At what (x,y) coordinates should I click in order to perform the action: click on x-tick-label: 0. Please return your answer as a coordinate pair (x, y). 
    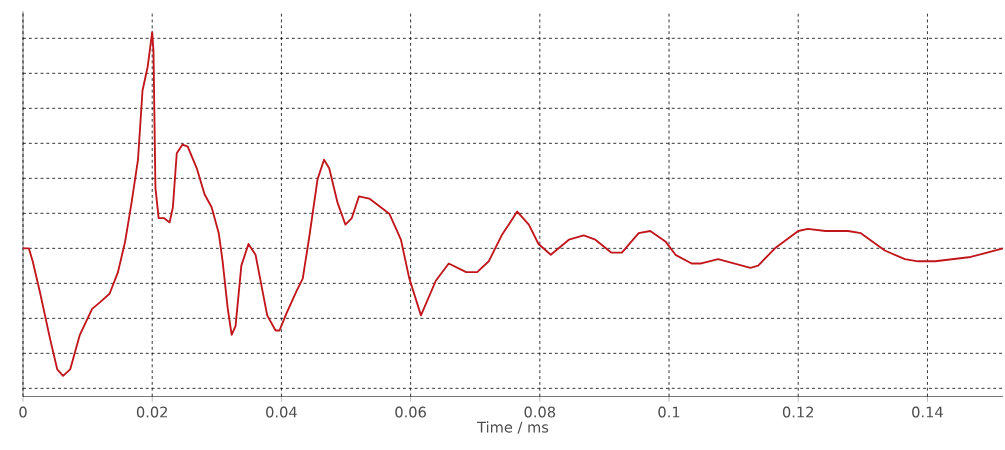
    Looking at the image, I should click on (23, 412).